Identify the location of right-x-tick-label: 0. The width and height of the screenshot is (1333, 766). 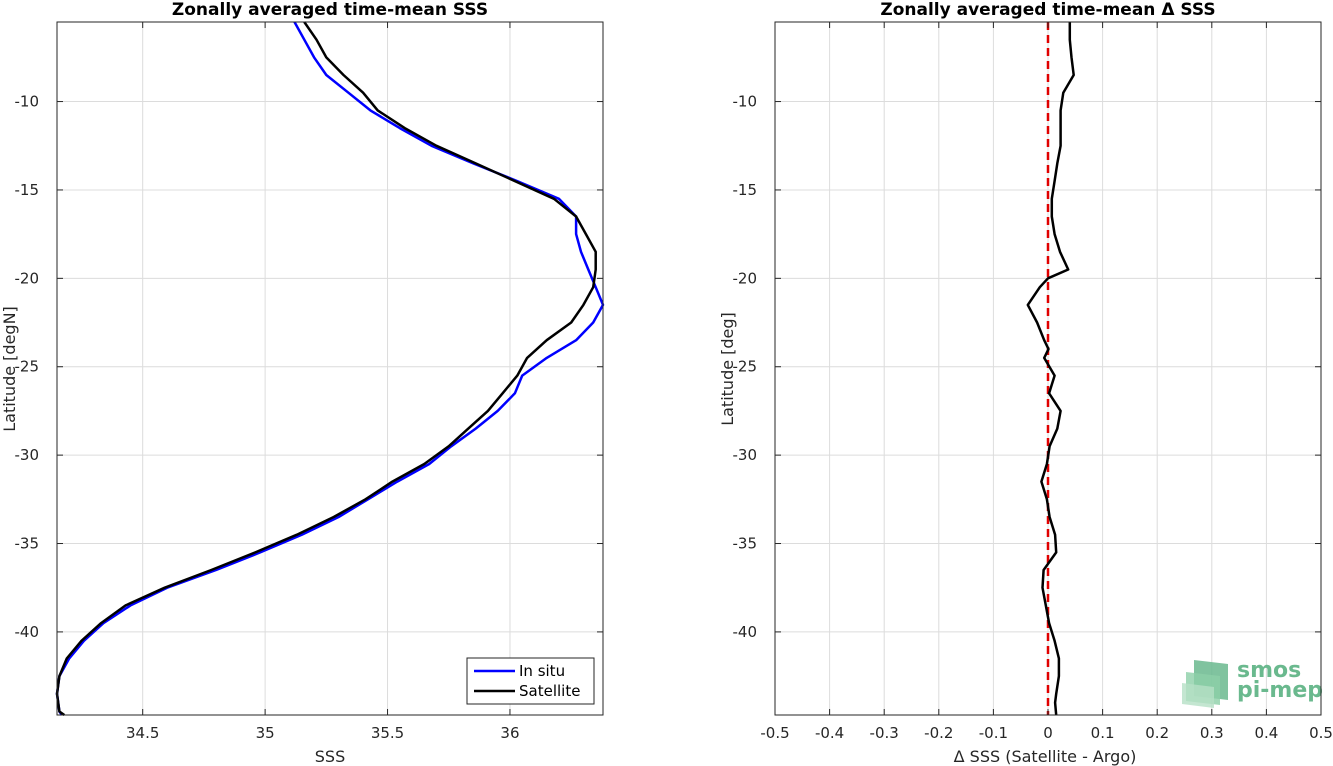
(1048, 733).